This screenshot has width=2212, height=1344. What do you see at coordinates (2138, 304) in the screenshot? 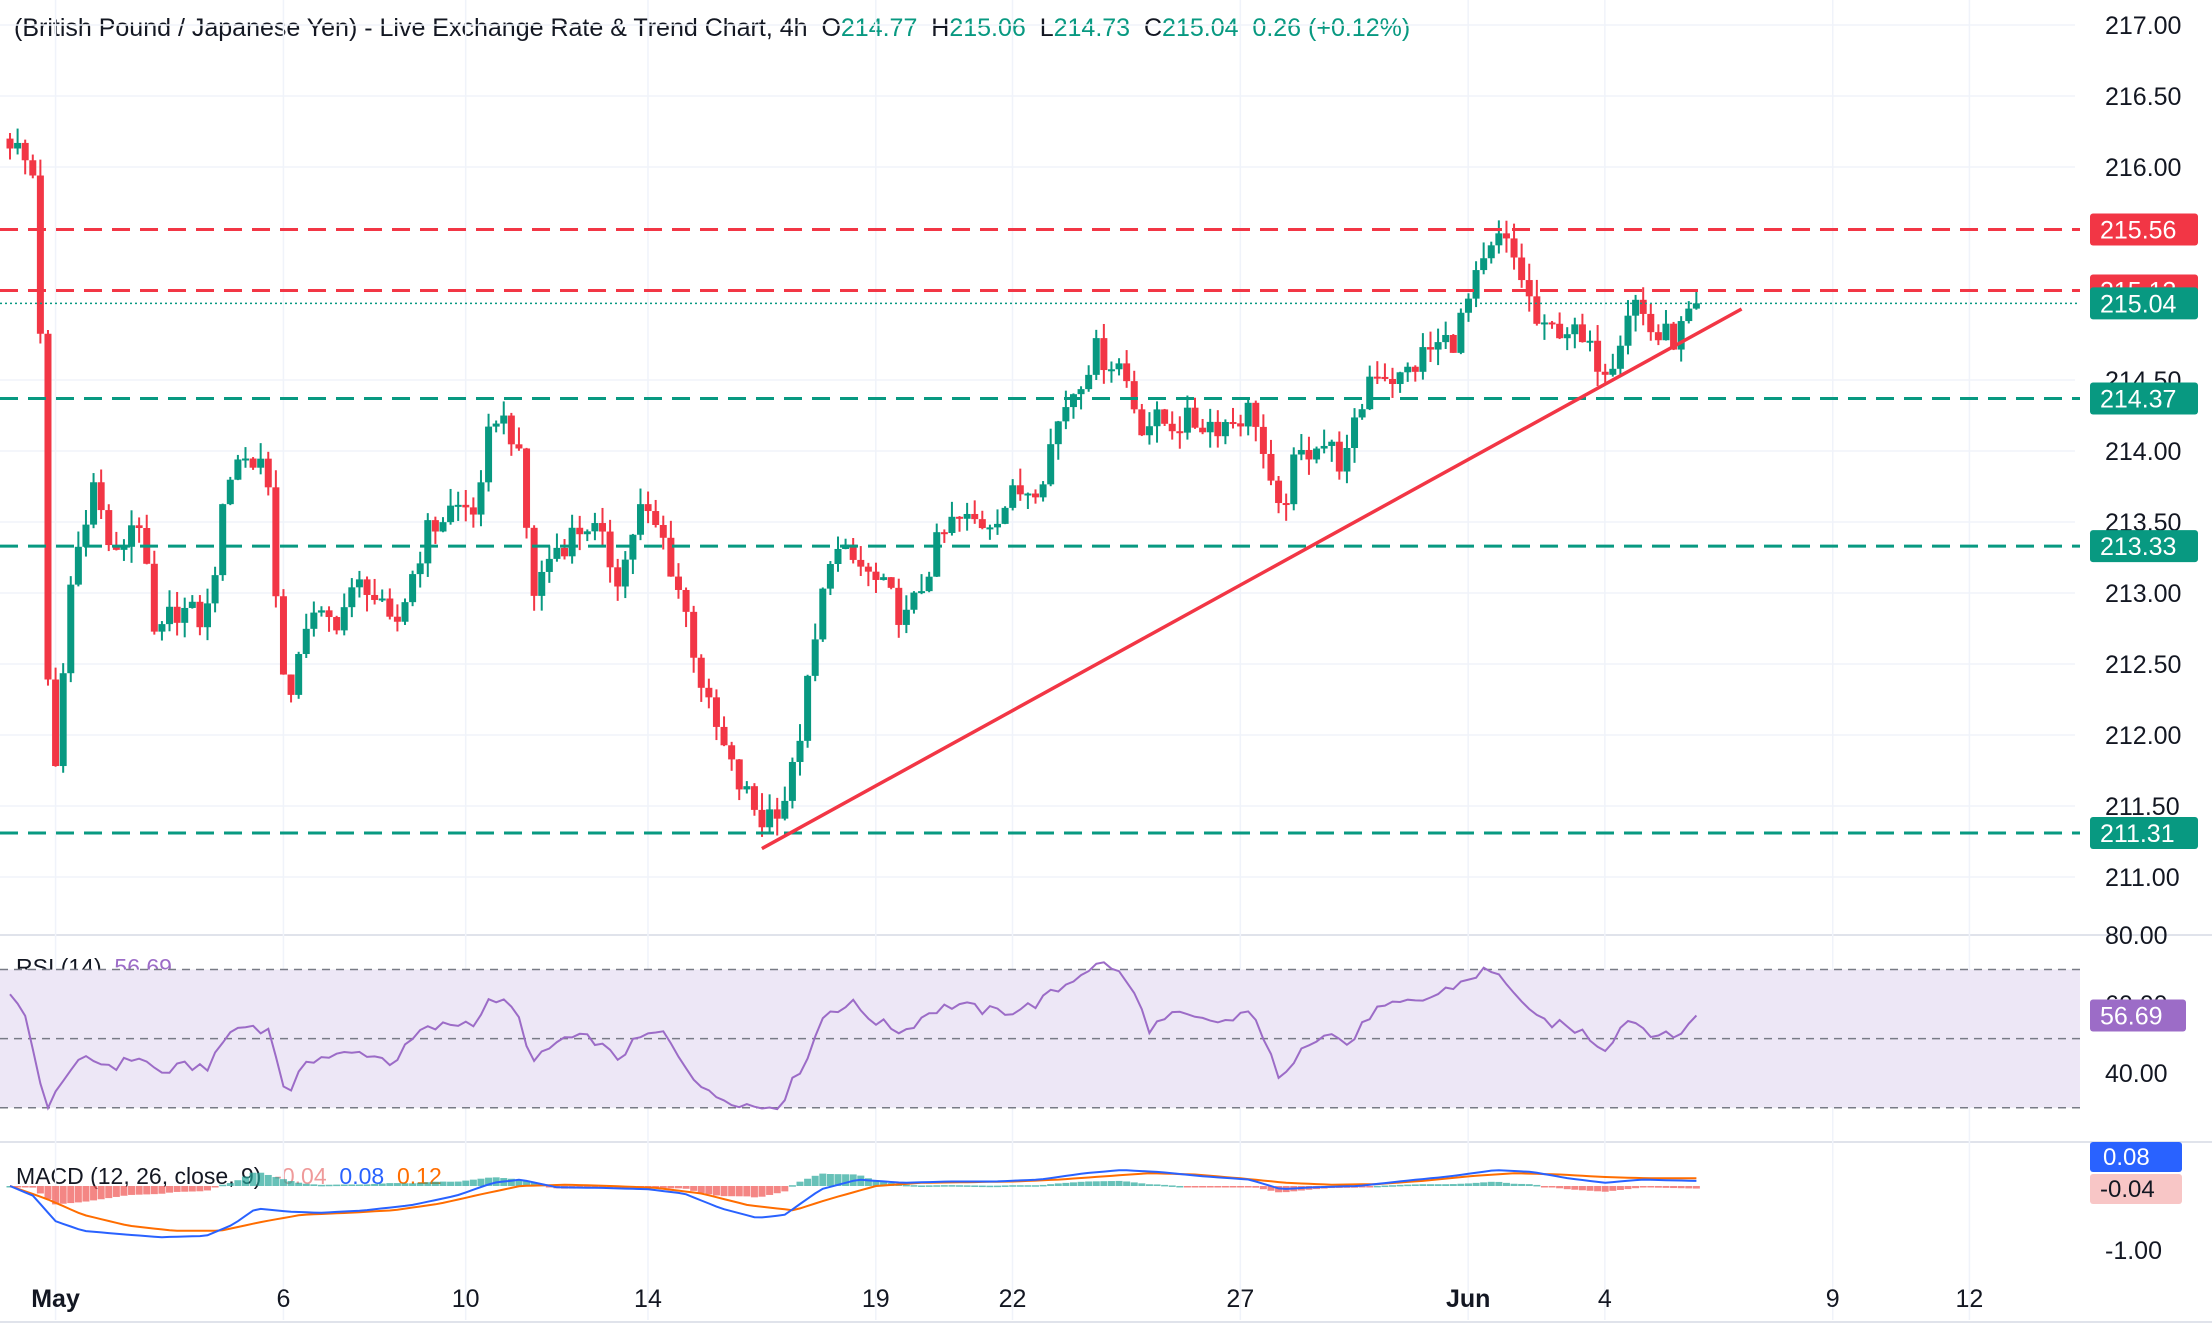
I see `last-price-label: 215.04` at bounding box center [2138, 304].